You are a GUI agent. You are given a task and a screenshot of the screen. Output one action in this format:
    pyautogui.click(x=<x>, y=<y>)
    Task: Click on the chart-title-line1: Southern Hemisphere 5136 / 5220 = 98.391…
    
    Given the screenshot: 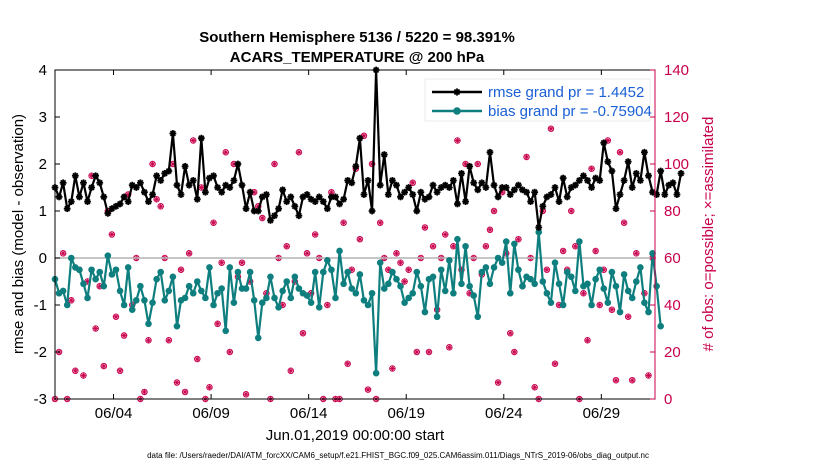 What is the action you would take?
    pyautogui.click(x=357, y=37)
    